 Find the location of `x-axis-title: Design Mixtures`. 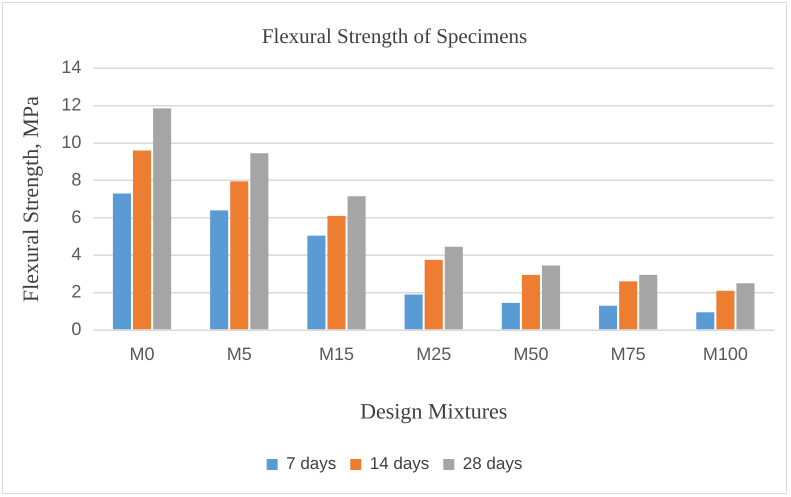

x-axis-title: Design Mixtures is located at coordinates (434, 411).